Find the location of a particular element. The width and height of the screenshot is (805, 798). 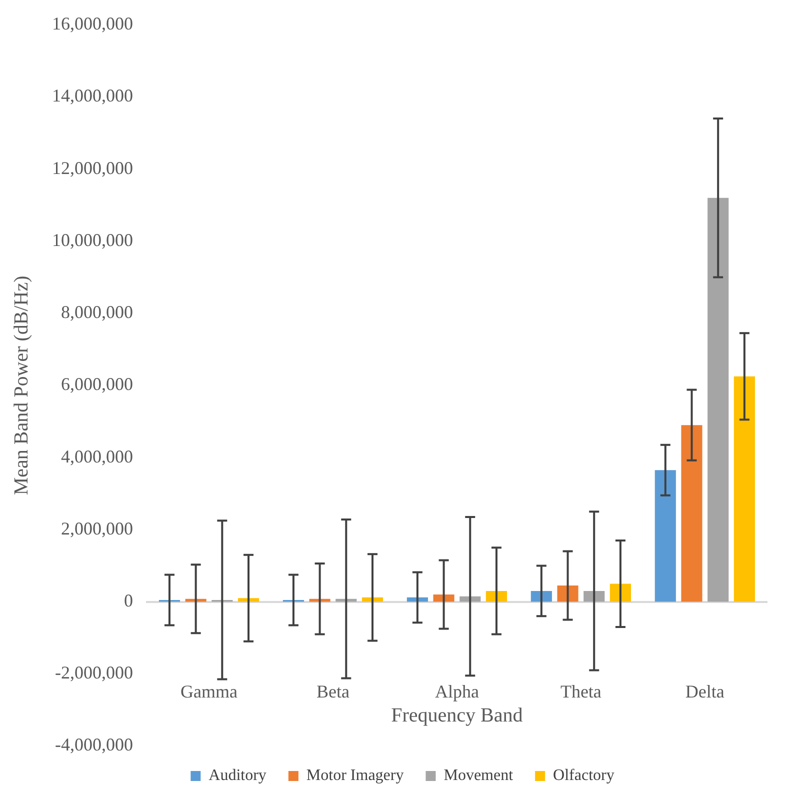

x-axis-title: Frequency Band is located at coordinates (457, 715).